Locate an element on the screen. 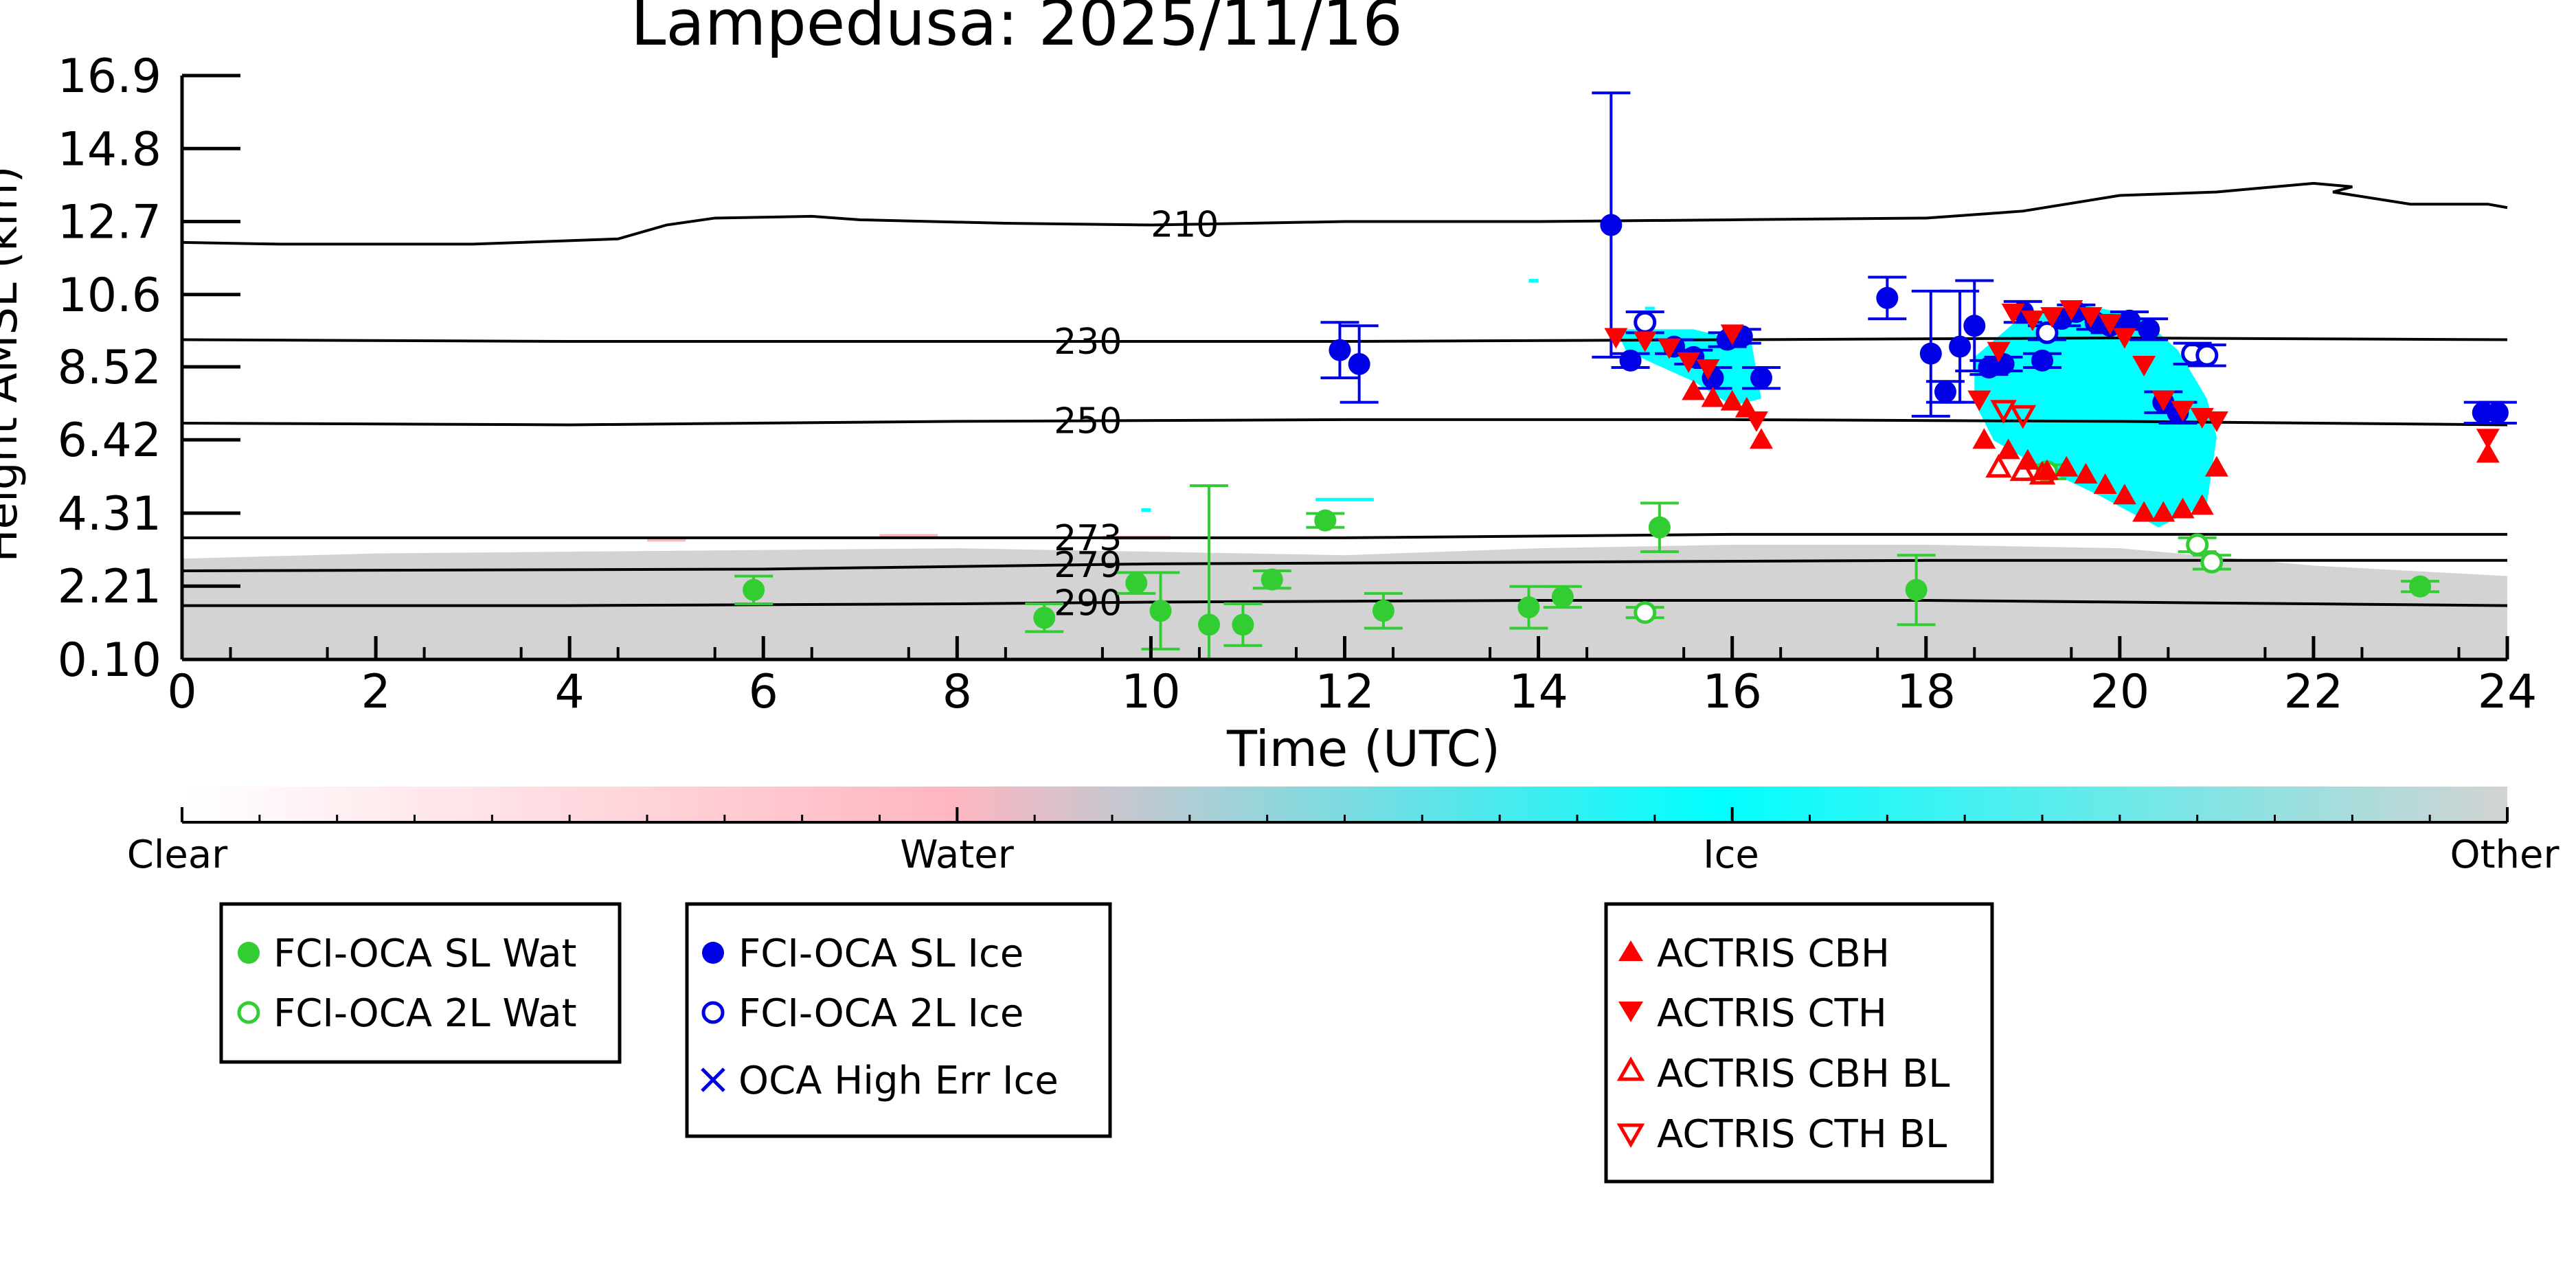 Image resolution: width=2576 pixels, height=1288 pixels. legend-entry-actris-cth: ACTRIS CTH is located at coordinates (1752, 1013).